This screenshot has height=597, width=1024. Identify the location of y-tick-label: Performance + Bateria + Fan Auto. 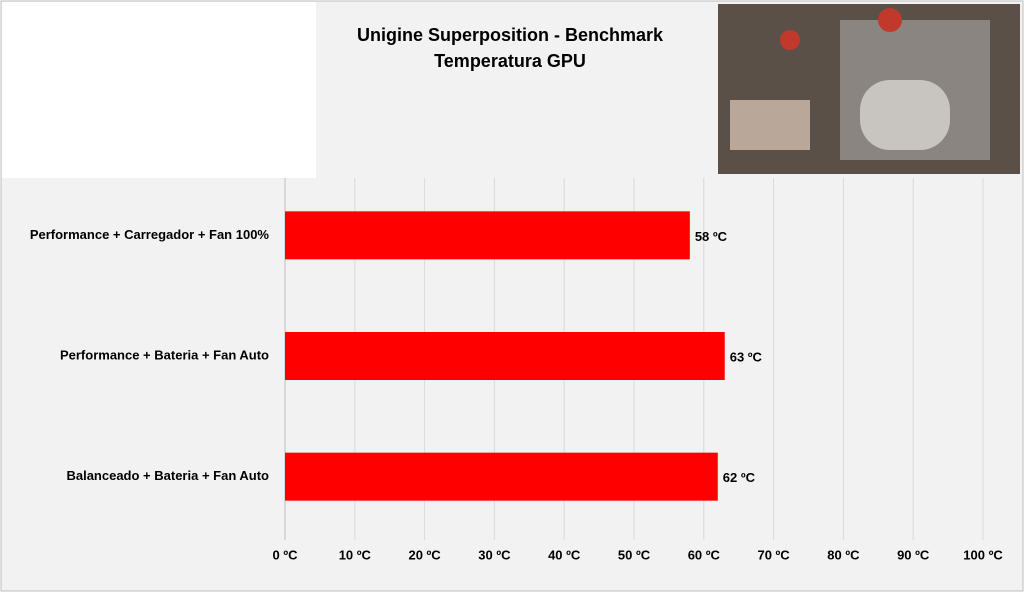
(164, 354).